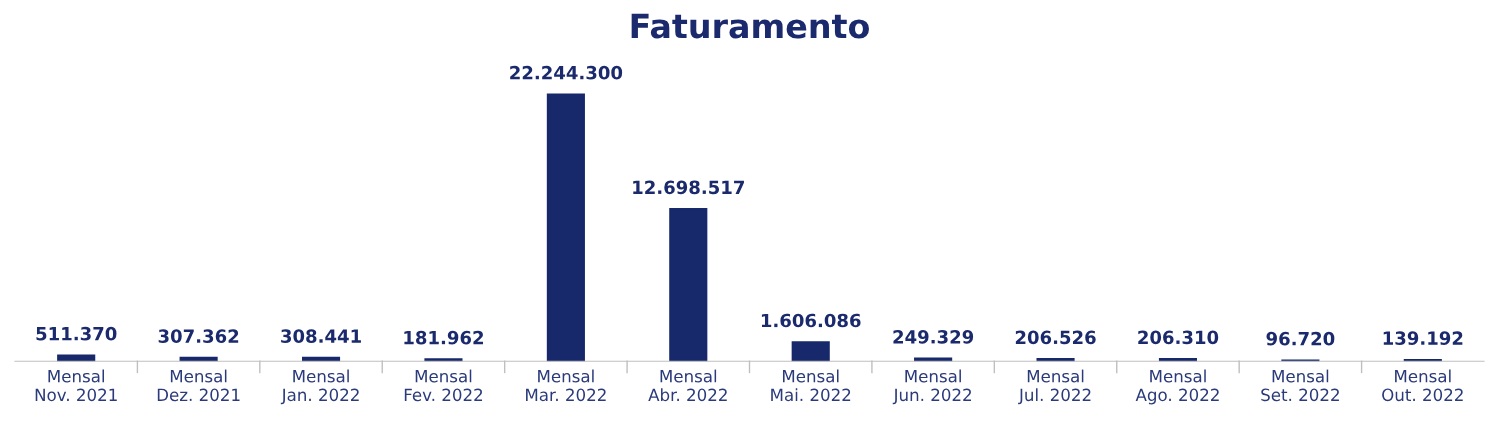 The height and width of the screenshot is (425, 1499). Describe the element at coordinates (688, 187) in the screenshot. I see `data-label: 12.698.517` at that location.